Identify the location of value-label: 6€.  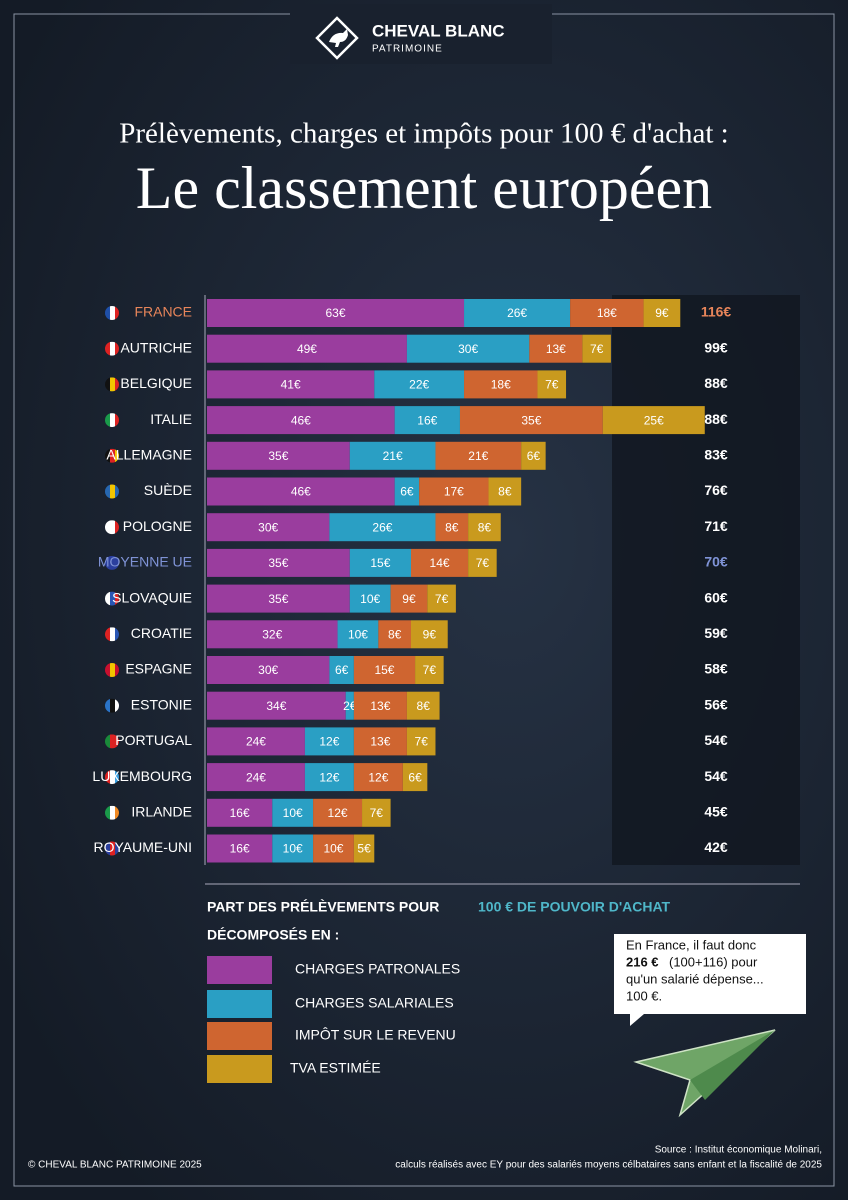
(342, 670).